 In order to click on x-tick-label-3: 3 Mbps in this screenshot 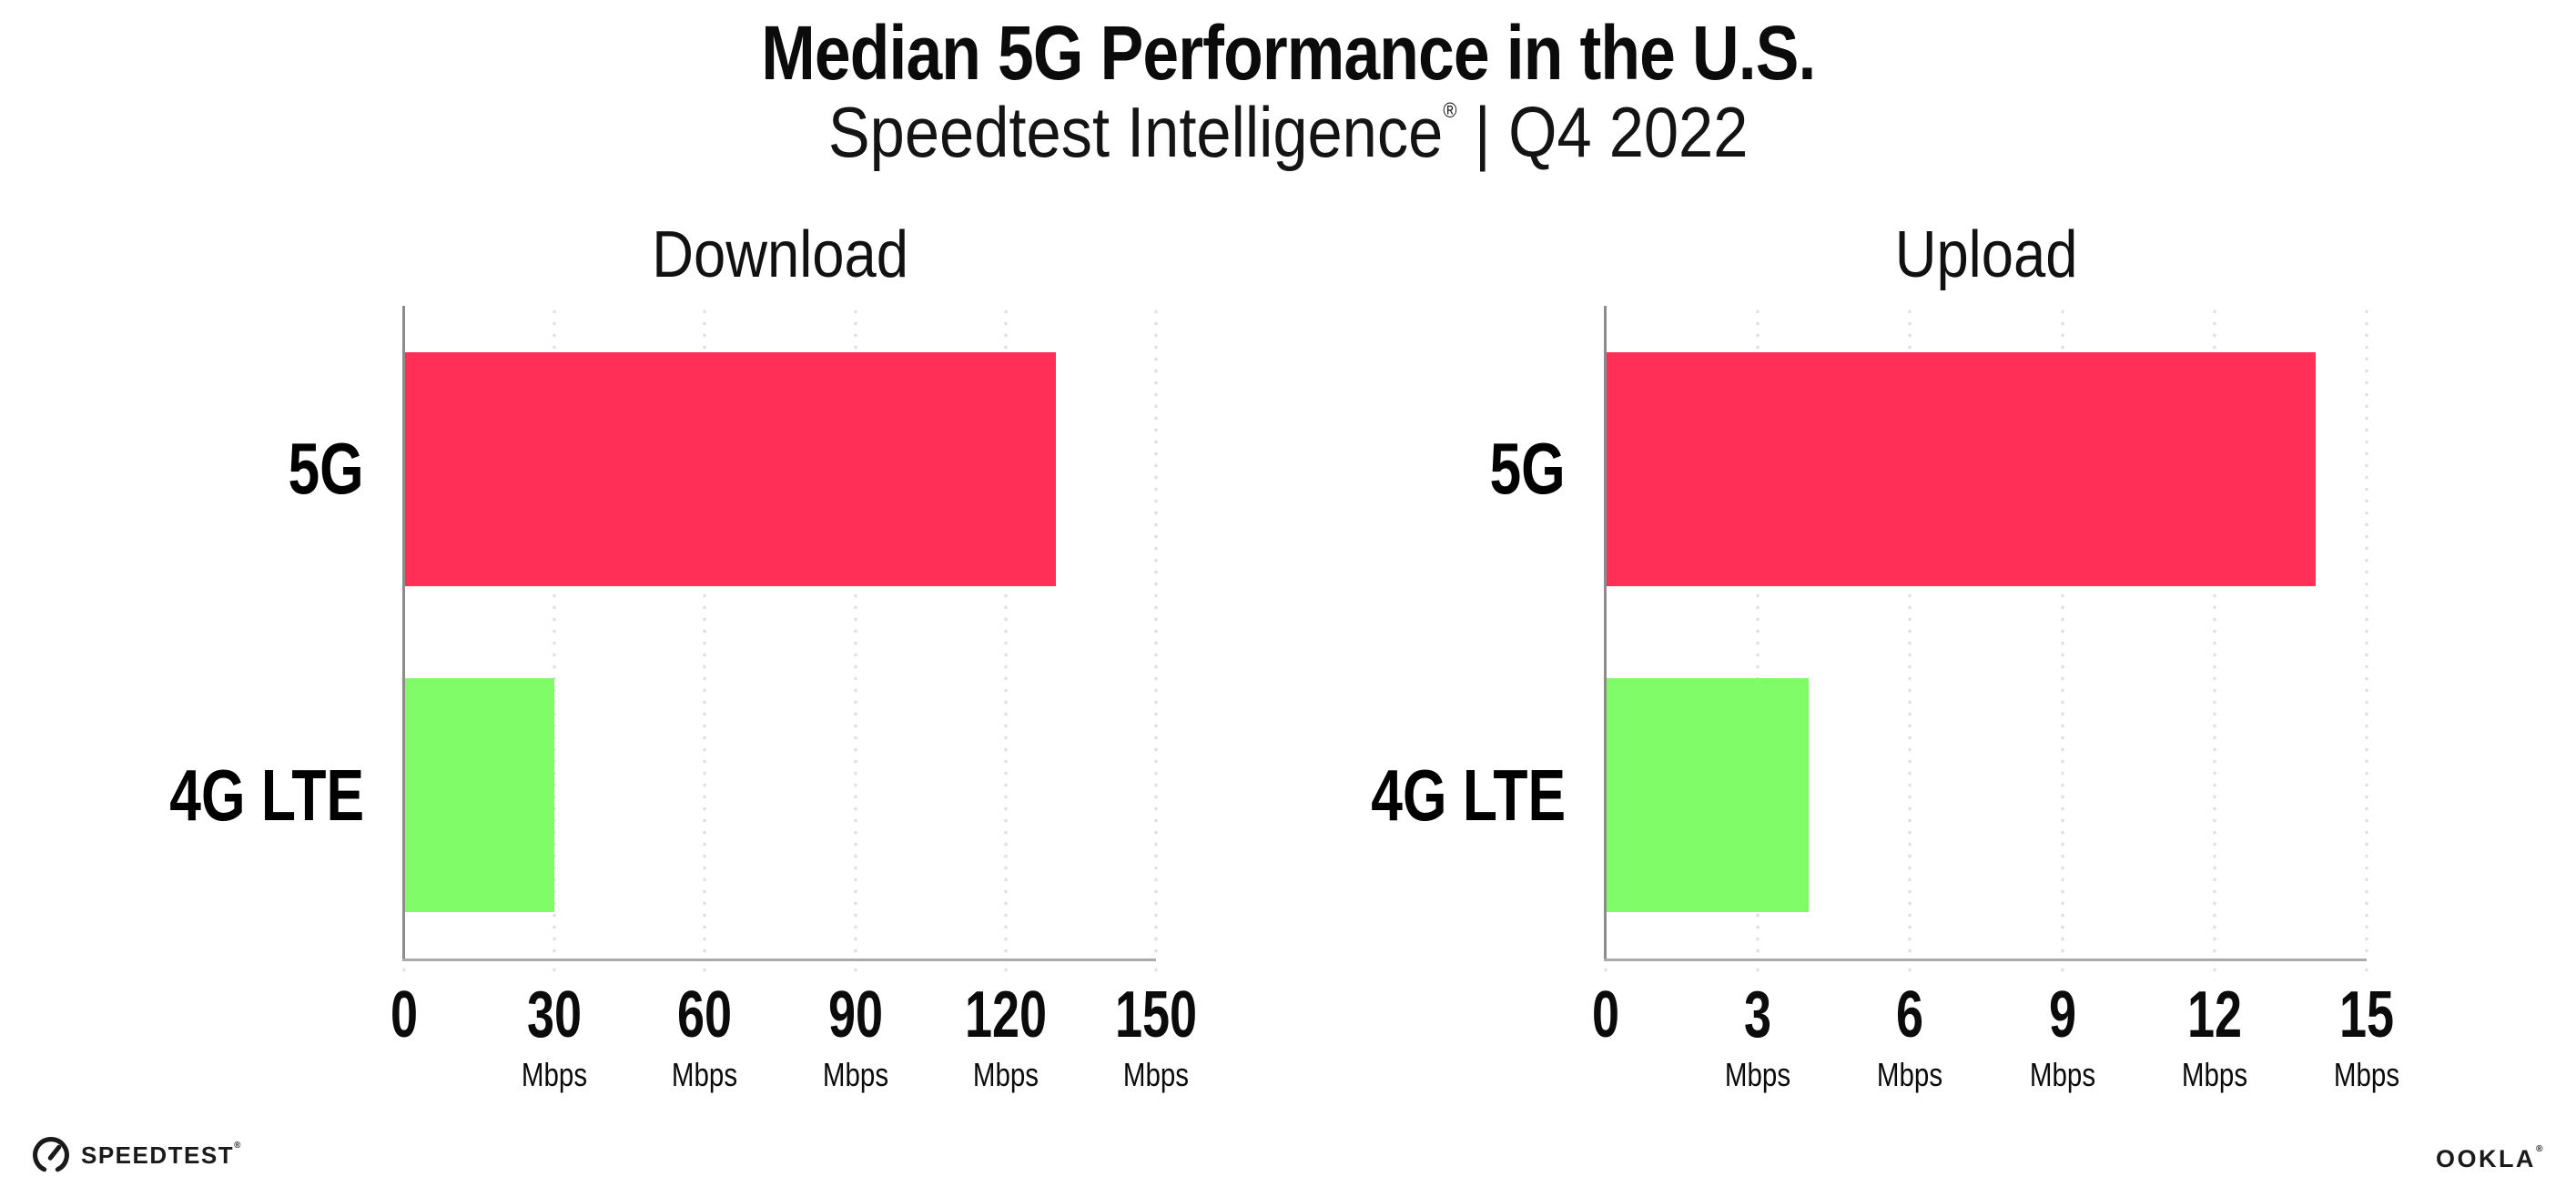, I will do `click(1758, 1036)`.